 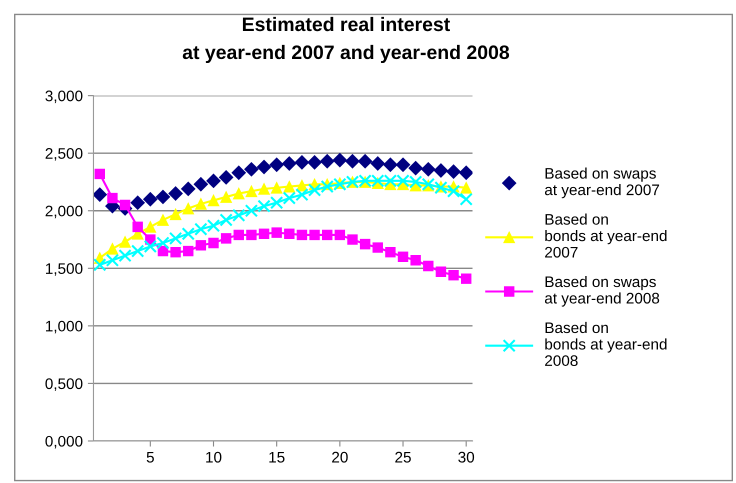 What do you see at coordinates (277, 457) in the screenshot?
I see `x-tick-label: 15` at bounding box center [277, 457].